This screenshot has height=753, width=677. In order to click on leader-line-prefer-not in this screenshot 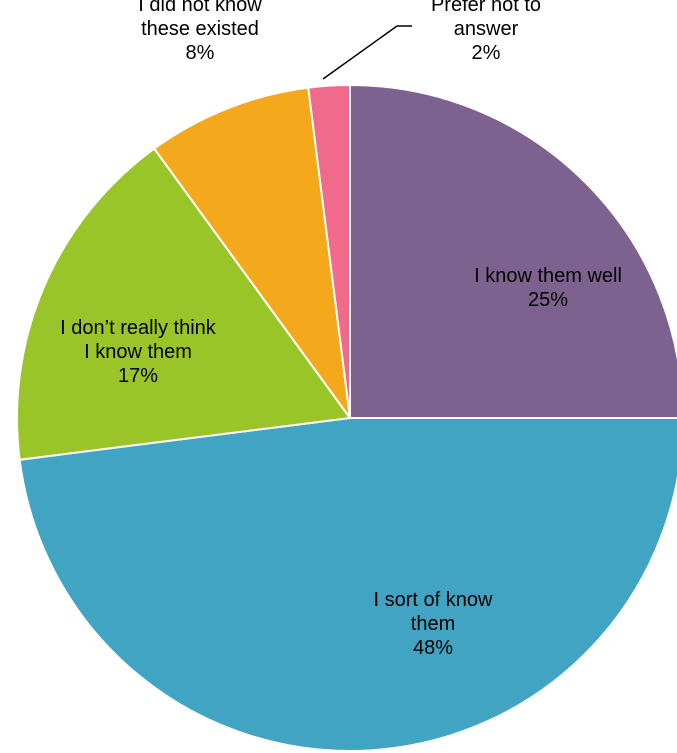, I will do `click(367, 52)`.